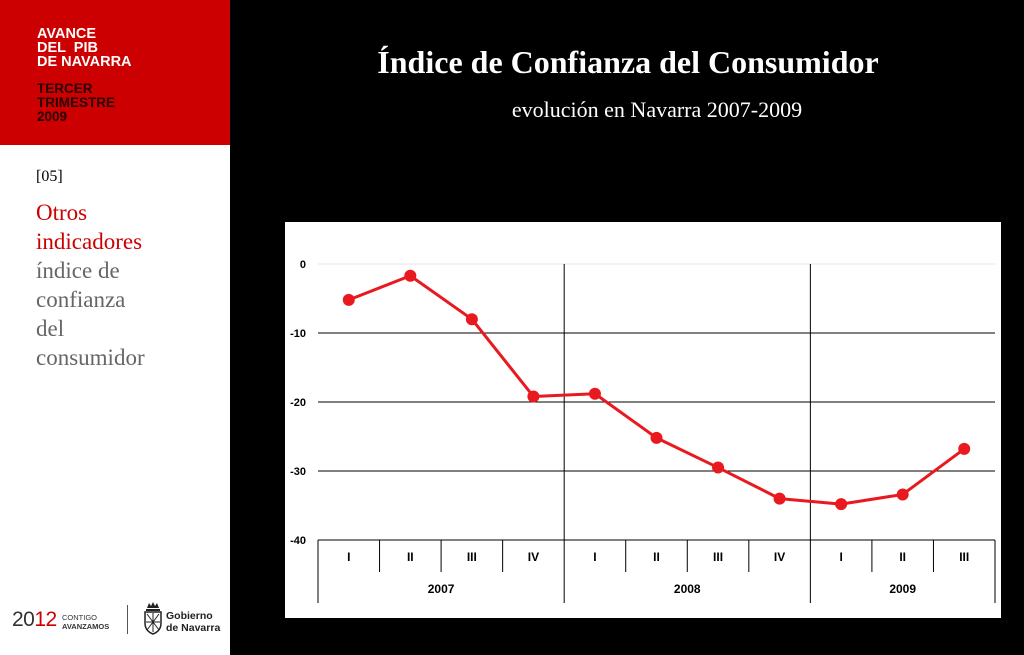 The width and height of the screenshot is (1024, 655). What do you see at coordinates (189, 616) in the screenshot?
I see `government-name-line: Gobierno` at bounding box center [189, 616].